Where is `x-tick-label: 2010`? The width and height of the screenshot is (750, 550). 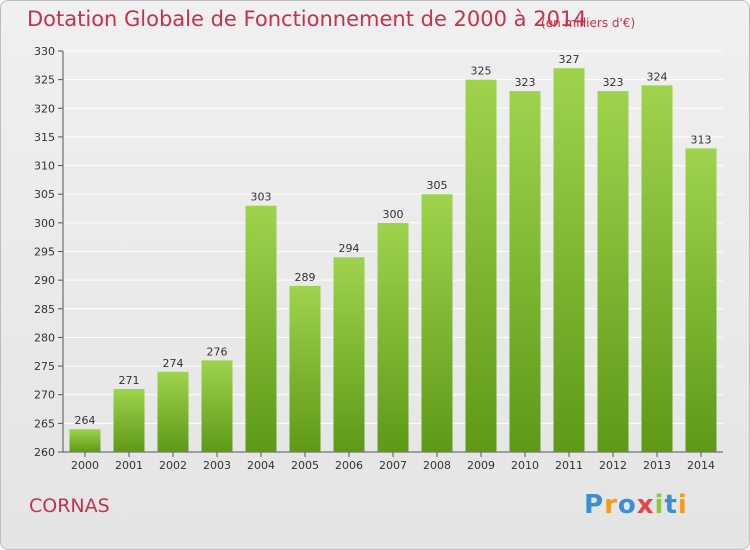
x-tick-label: 2010 is located at coordinates (525, 465).